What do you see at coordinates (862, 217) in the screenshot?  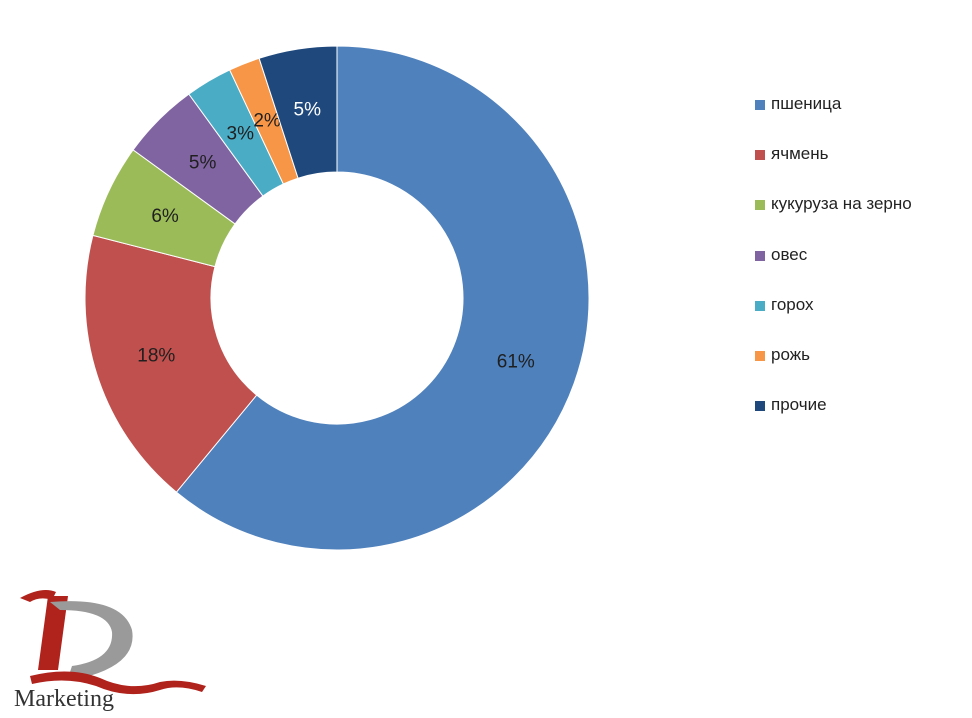 I see `legend-item: кукуруза на зерно` at bounding box center [862, 217].